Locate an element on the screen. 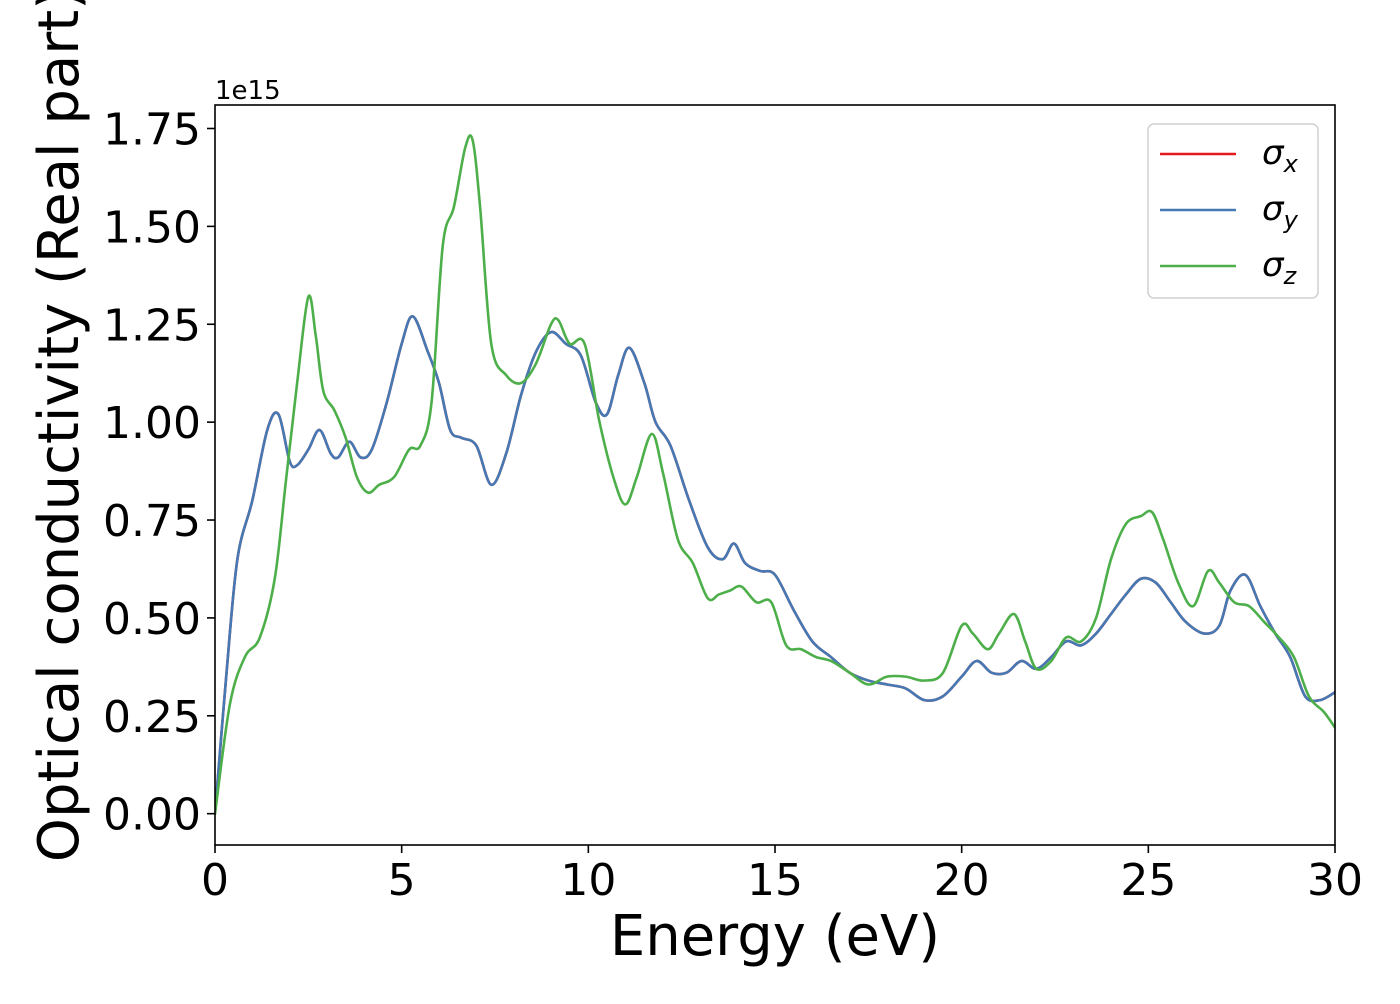 The width and height of the screenshot is (1400, 1004). legend-subscript: z is located at coordinates (1290, 276).